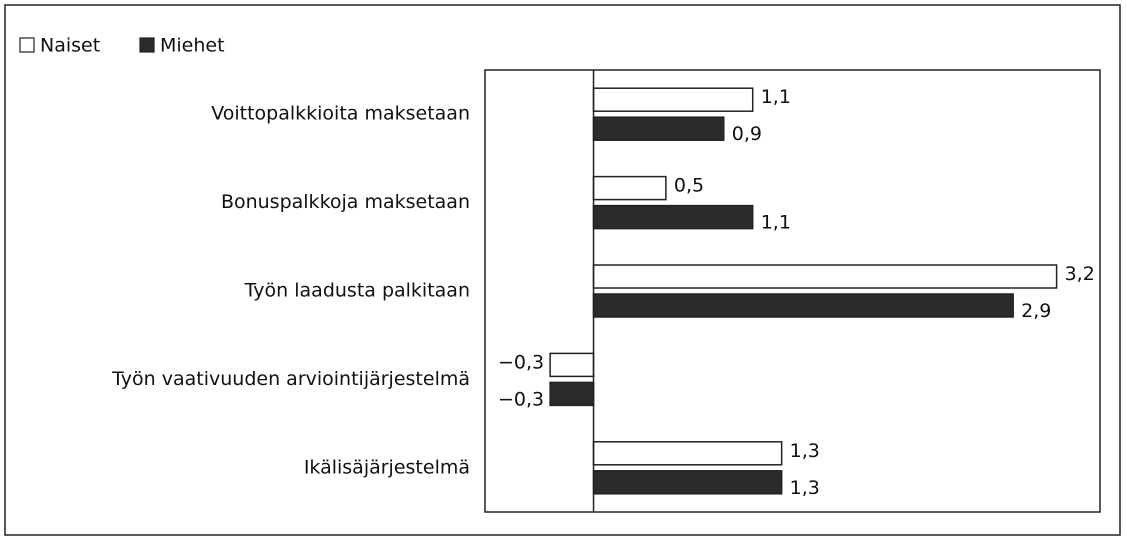 This screenshot has width=1127, height=540. What do you see at coordinates (290, 379) in the screenshot?
I see `category-label: Työn vaativuuden arviointijärjestelmä` at bounding box center [290, 379].